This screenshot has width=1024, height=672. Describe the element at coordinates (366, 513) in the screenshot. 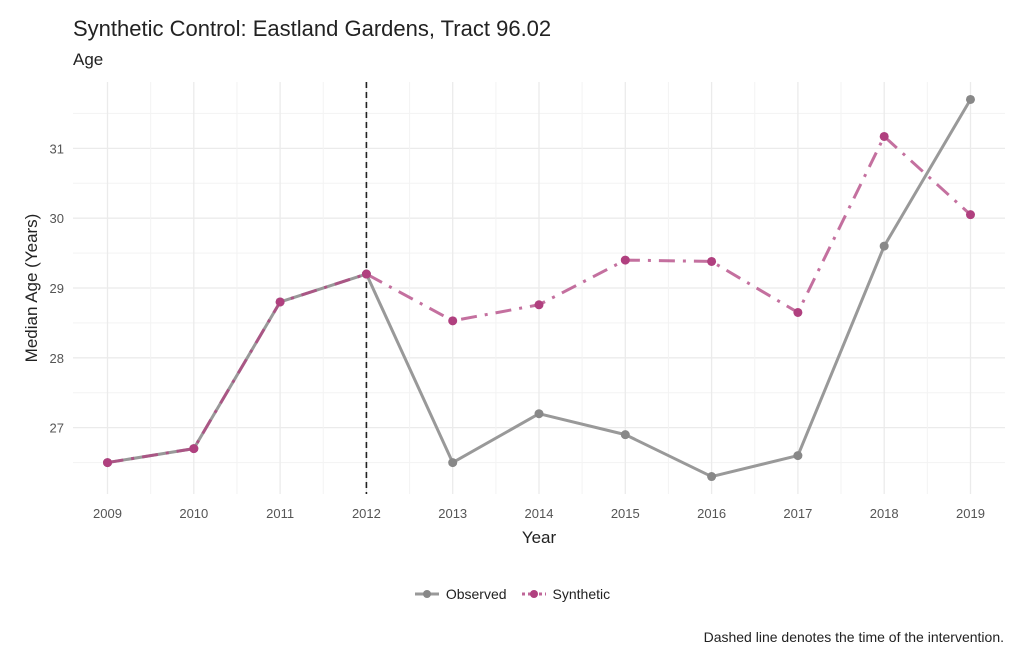

I see `x-tick-label: 2012` at that location.